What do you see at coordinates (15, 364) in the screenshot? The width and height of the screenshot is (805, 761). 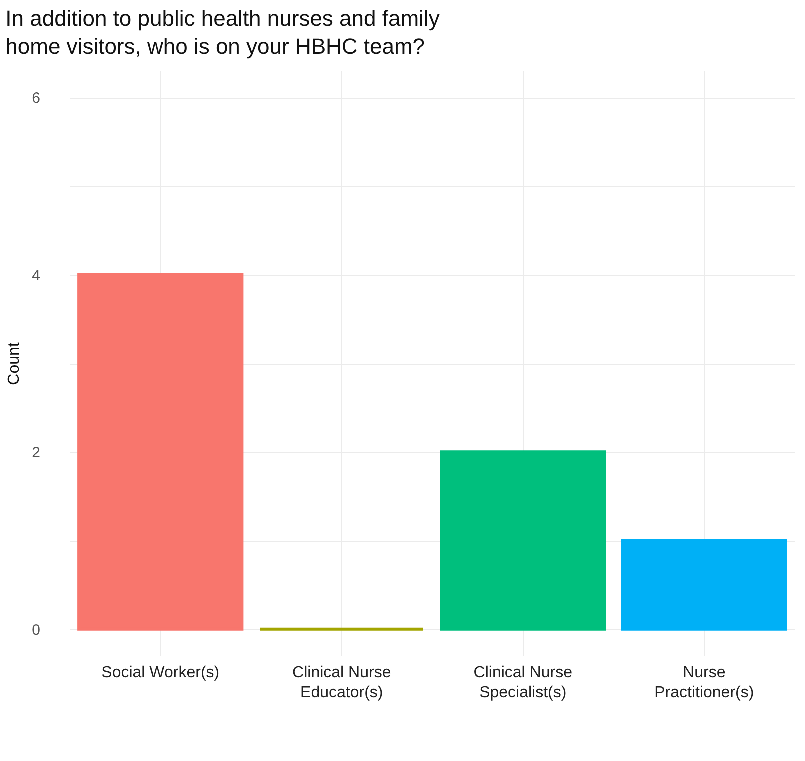 I see `y-axis-title: Count` at bounding box center [15, 364].